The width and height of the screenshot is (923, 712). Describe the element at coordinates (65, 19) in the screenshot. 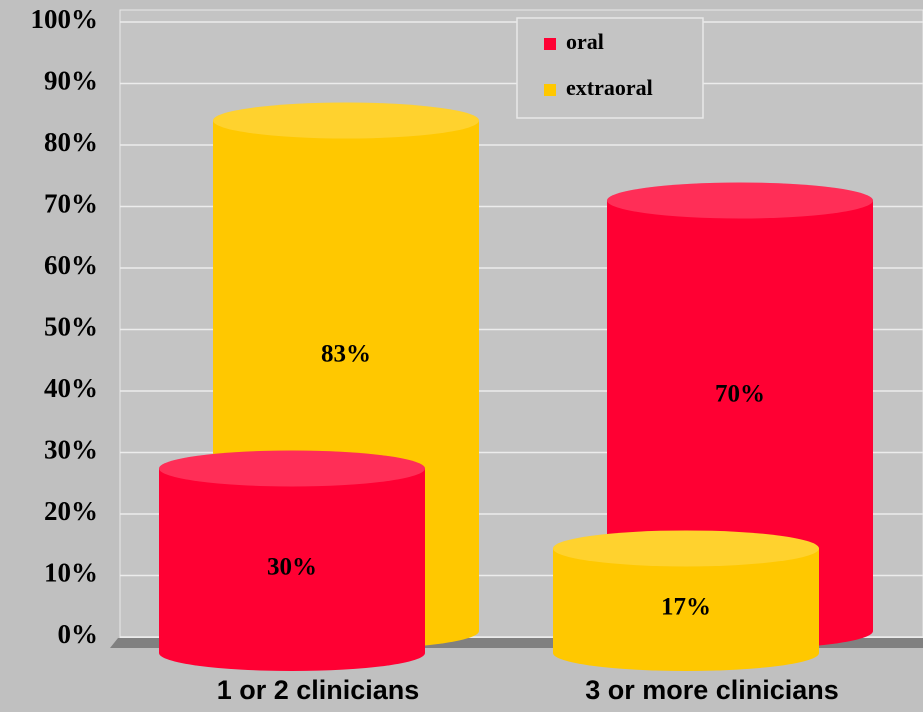

I see `y-tick-label: 100%` at that location.